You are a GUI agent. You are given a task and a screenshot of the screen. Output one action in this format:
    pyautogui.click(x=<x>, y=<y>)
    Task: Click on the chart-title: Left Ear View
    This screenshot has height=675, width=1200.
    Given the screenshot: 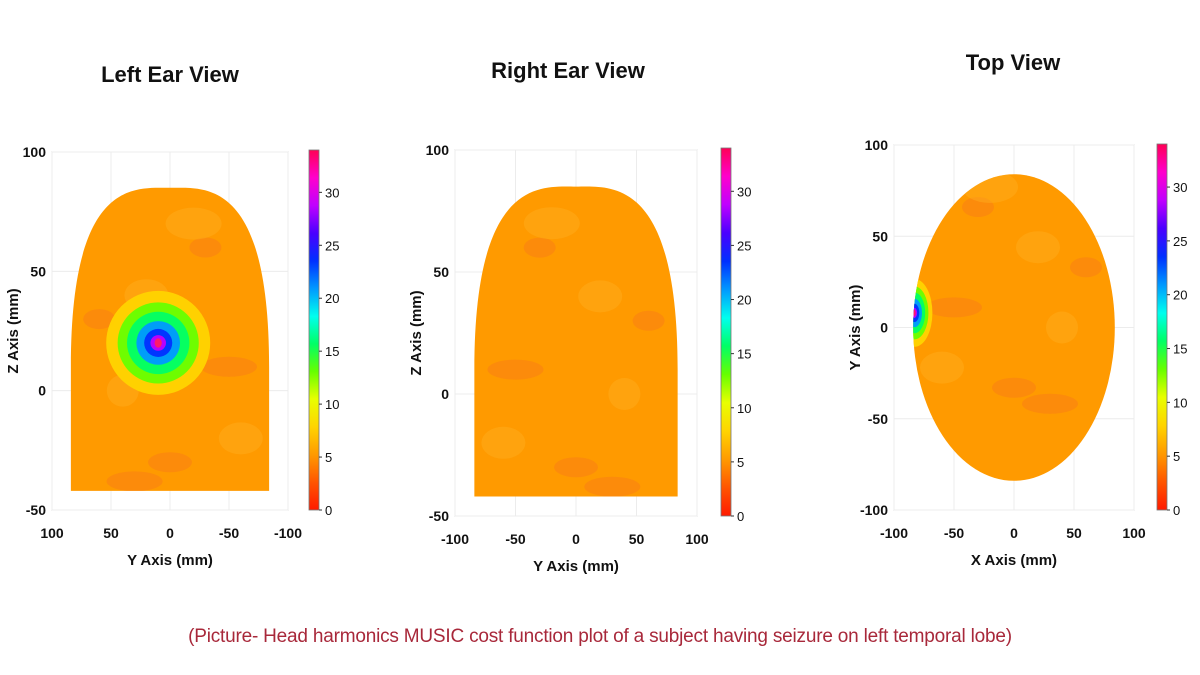 What is the action you would take?
    pyautogui.click(x=170, y=74)
    